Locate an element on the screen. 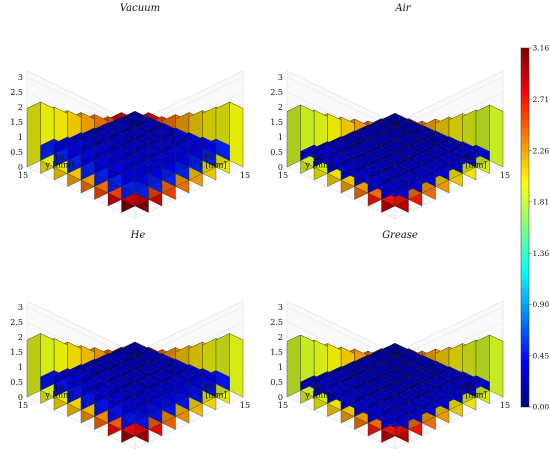 The width and height of the screenshot is (550, 462). colorbar-tick-label: 3.16 is located at coordinates (541, 48).